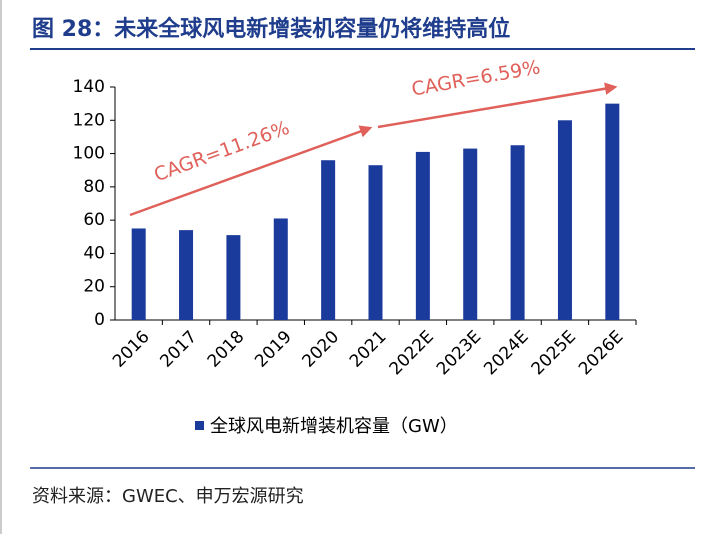 The image size is (723, 538). Describe the element at coordinates (94, 253) in the screenshot. I see `y-tick-label: 40` at that location.